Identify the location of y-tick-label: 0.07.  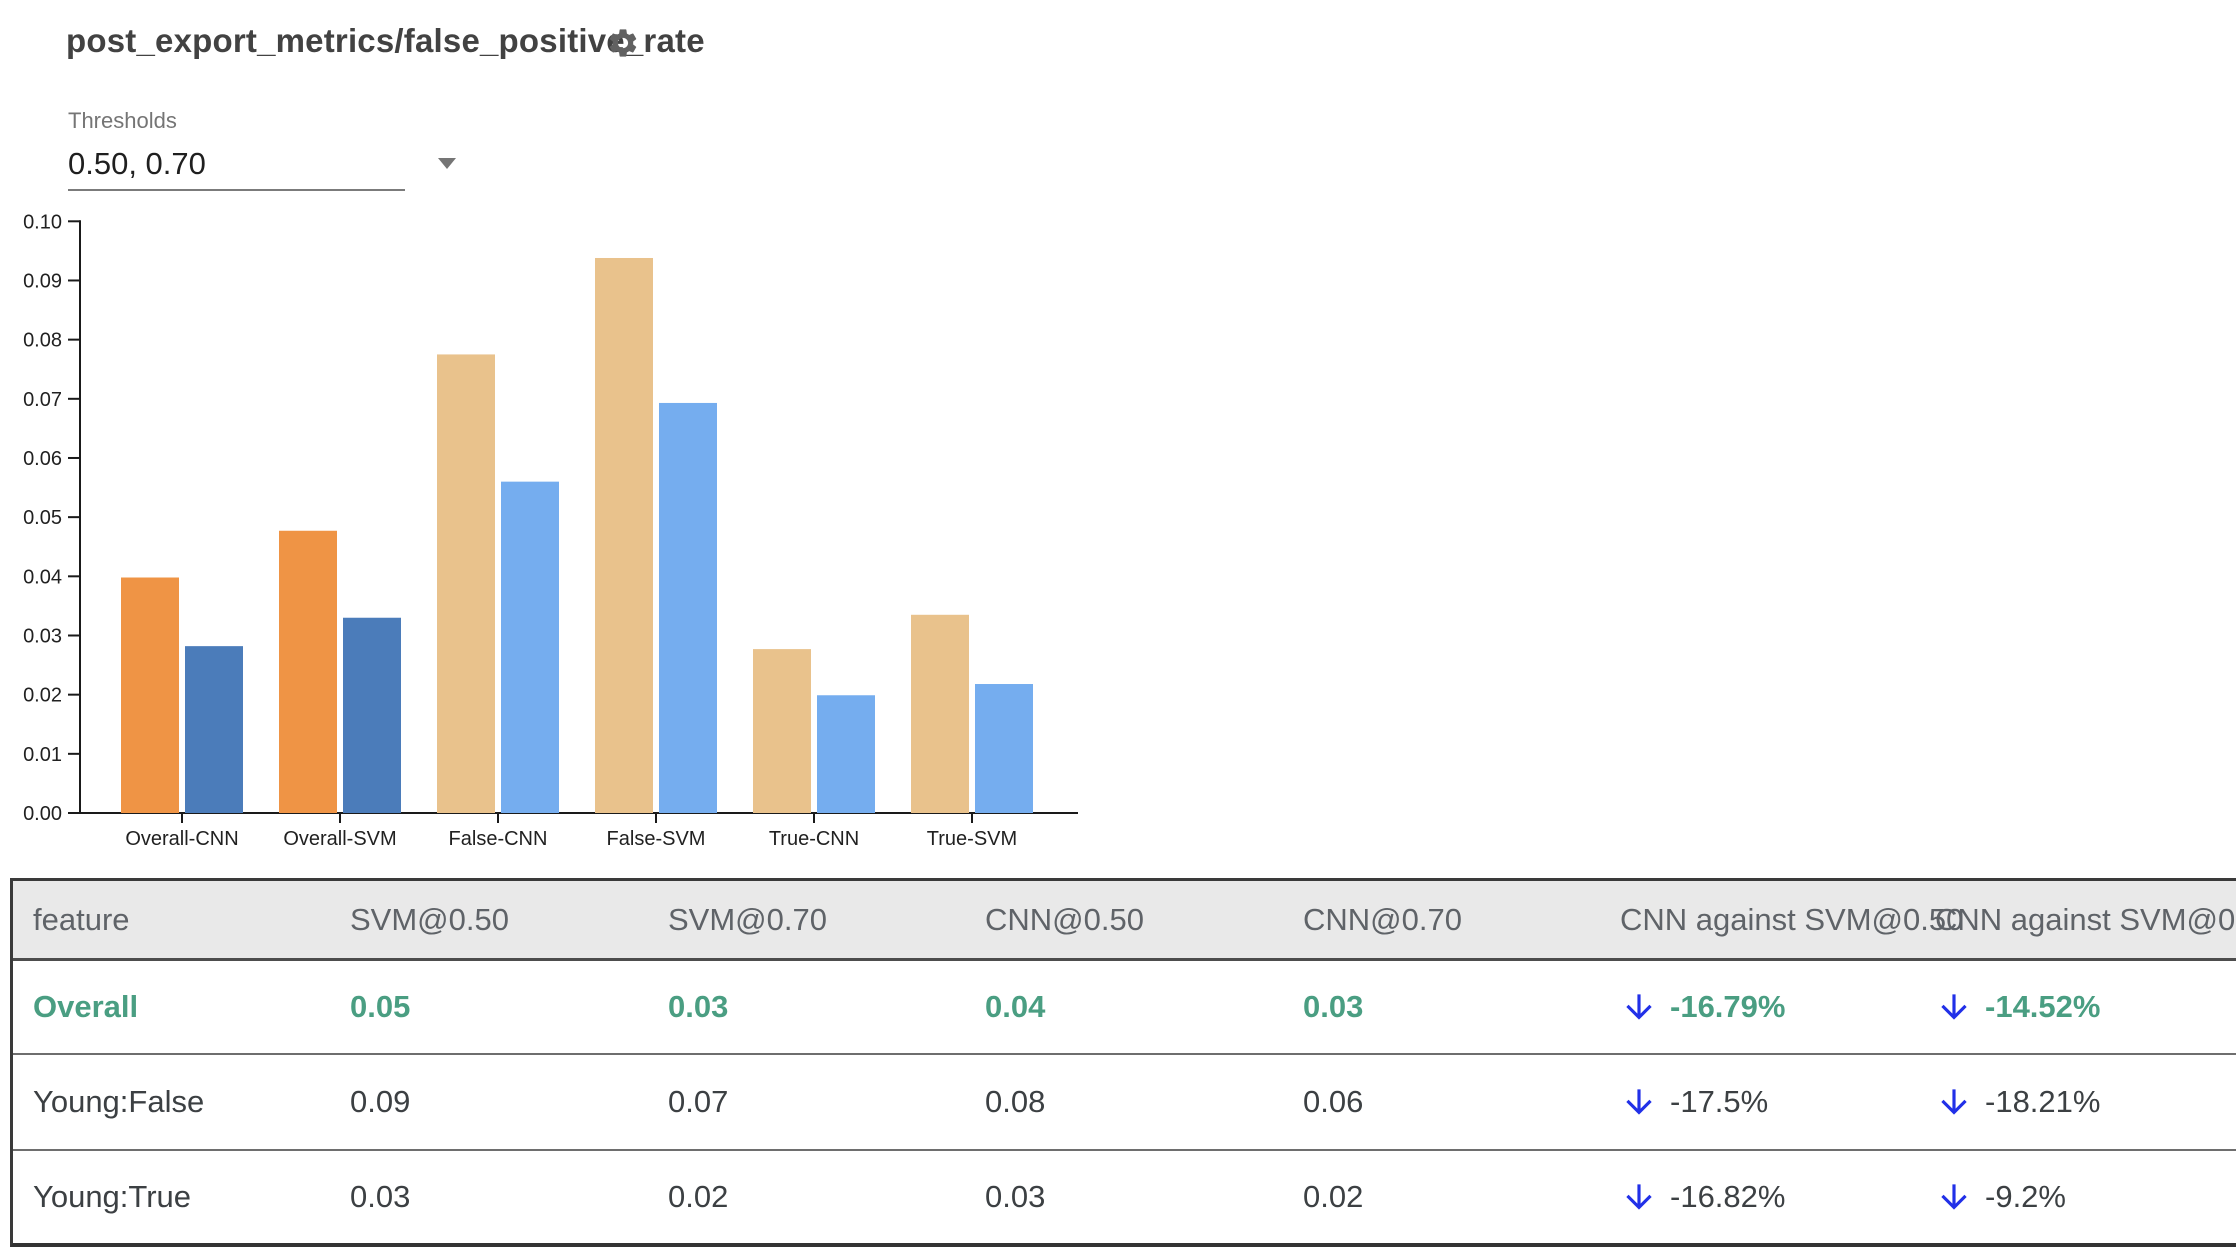
(42, 400).